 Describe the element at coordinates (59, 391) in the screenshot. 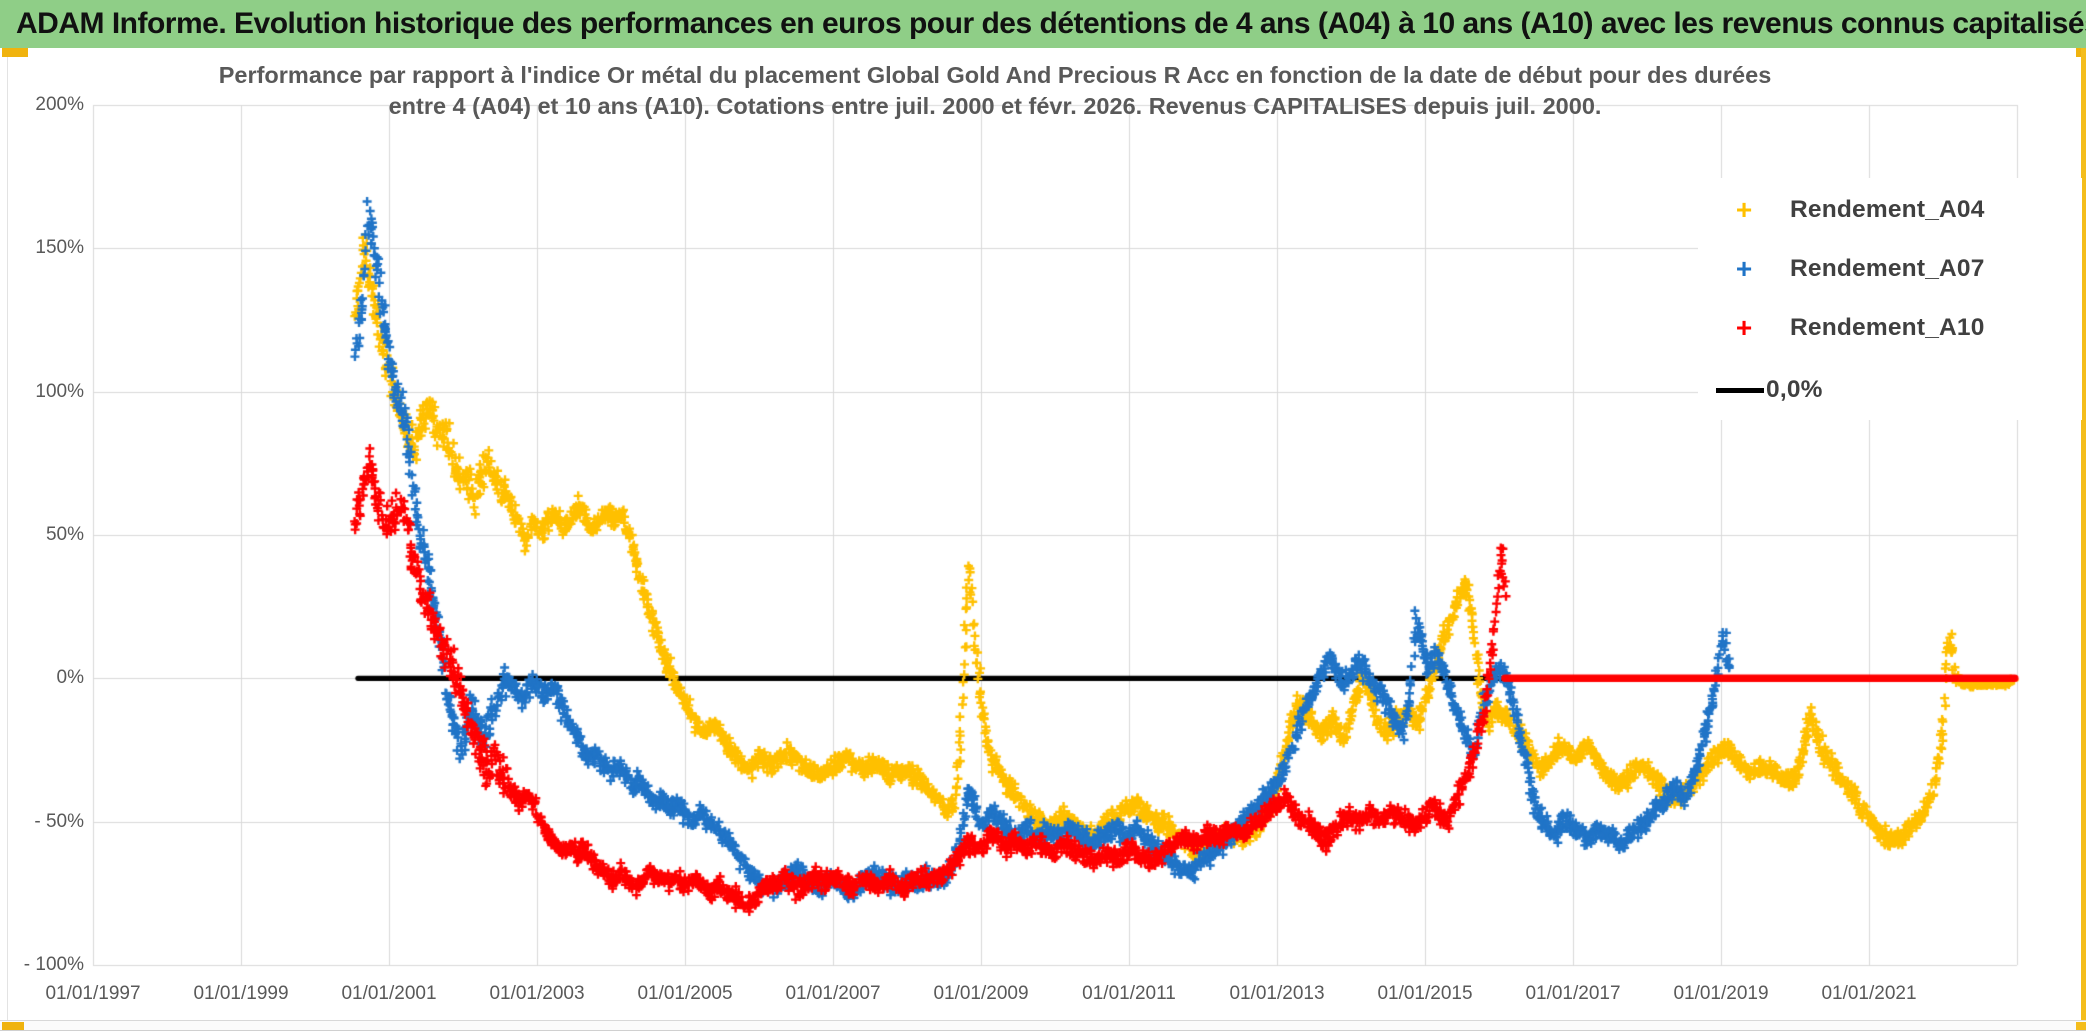

I see `y-tick-label: 100%` at that location.